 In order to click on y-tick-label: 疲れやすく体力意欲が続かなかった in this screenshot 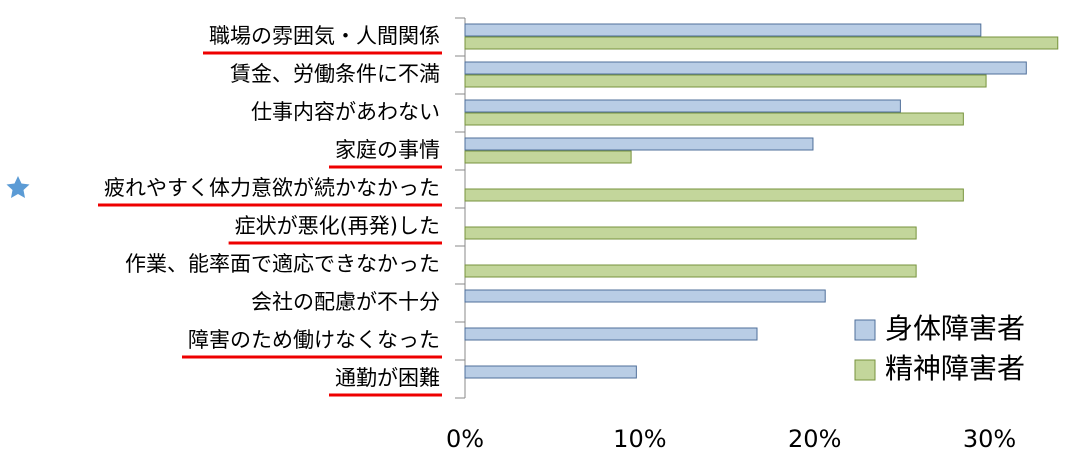, I will do `click(272, 188)`.